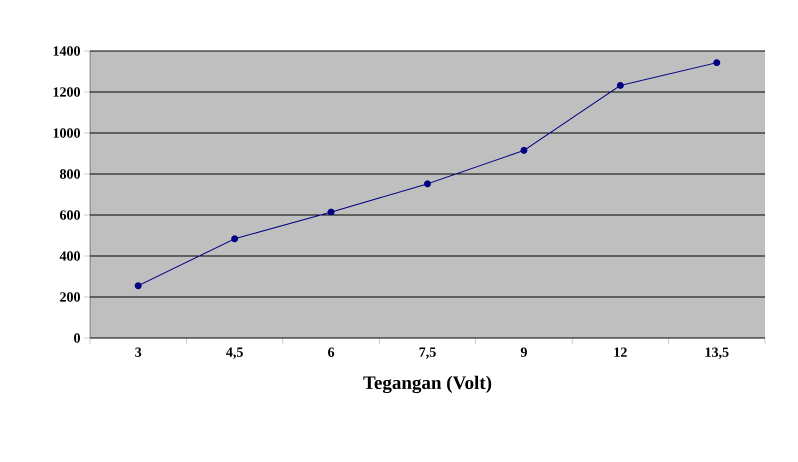 The width and height of the screenshot is (798, 462). I want to click on x-tick-label: 12, so click(620, 352).